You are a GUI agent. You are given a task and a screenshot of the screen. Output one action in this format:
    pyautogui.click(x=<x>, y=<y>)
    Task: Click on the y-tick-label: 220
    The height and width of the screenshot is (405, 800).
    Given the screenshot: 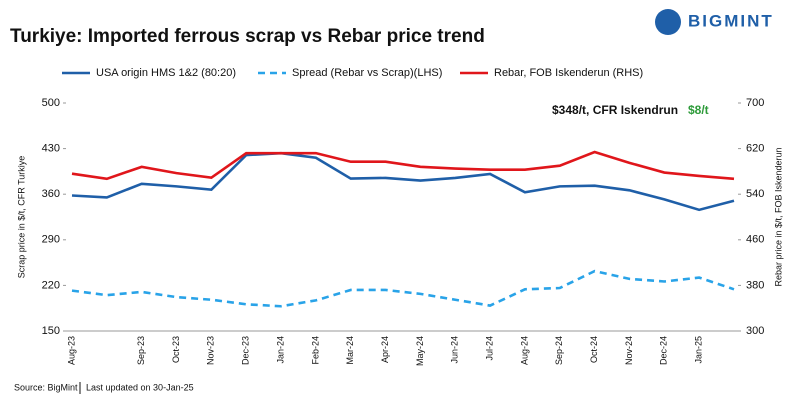 What is the action you would take?
    pyautogui.click(x=51, y=285)
    